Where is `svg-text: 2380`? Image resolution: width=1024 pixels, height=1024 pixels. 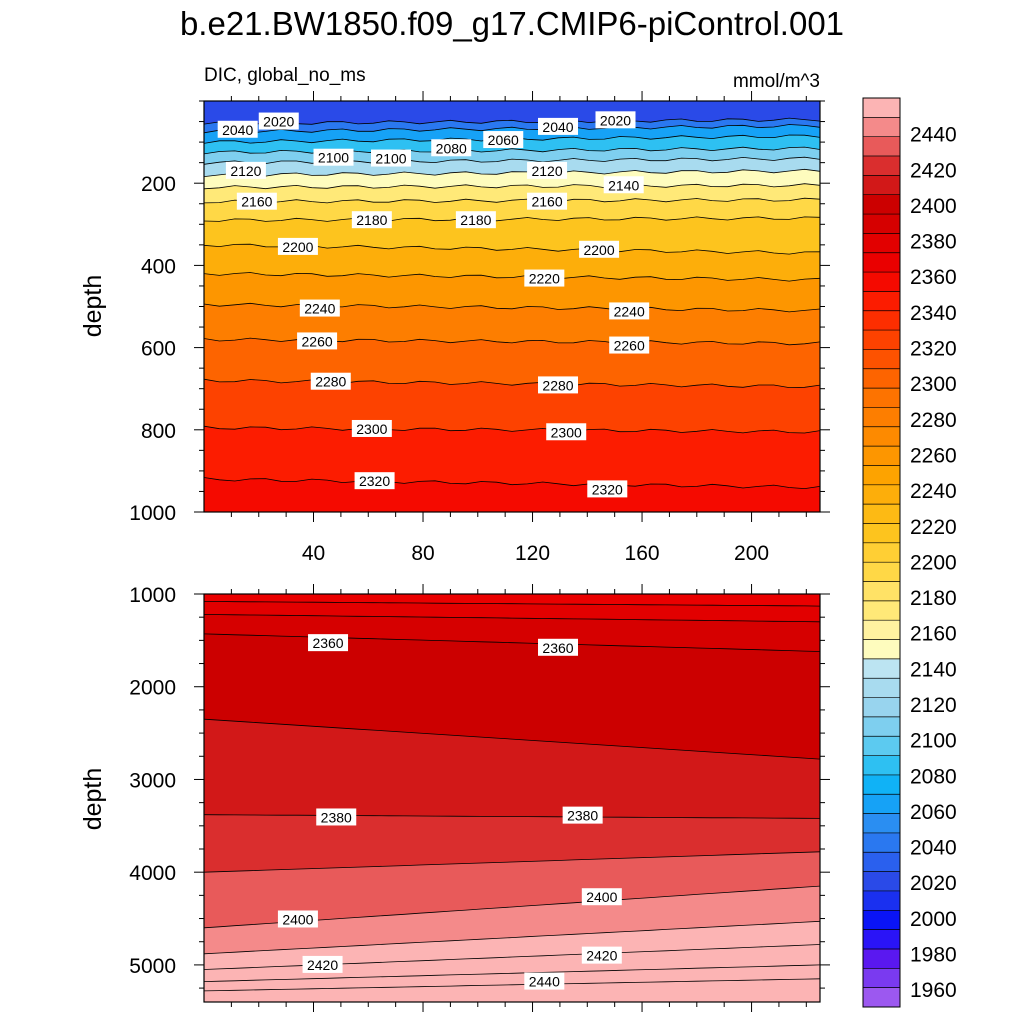 svg-text: 2380 is located at coordinates (582, 816).